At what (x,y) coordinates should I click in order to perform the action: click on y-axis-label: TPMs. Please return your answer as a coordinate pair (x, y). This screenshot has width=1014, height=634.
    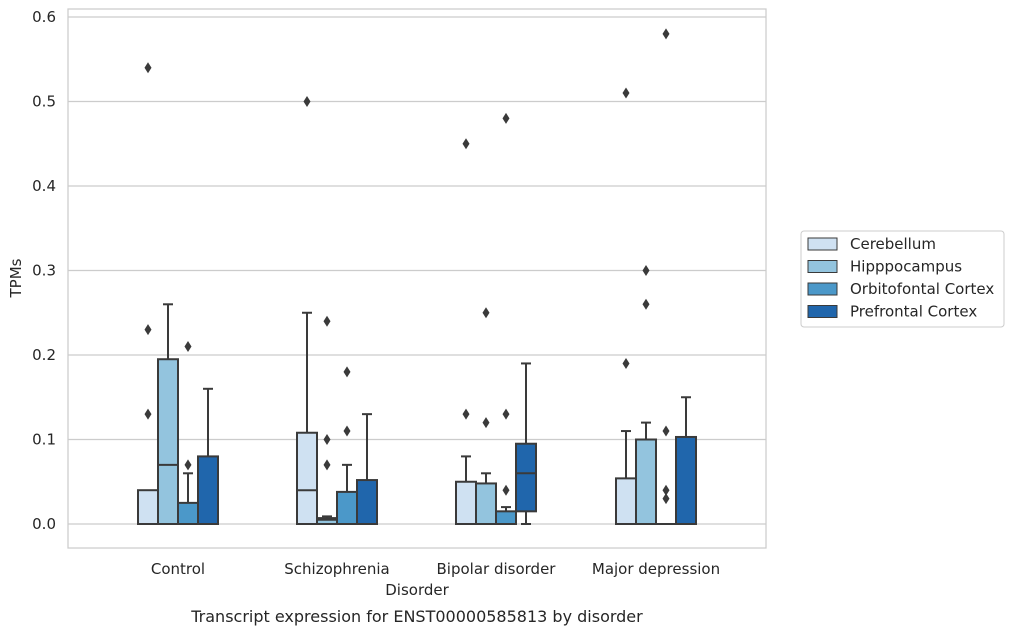
    Looking at the image, I should click on (16, 278).